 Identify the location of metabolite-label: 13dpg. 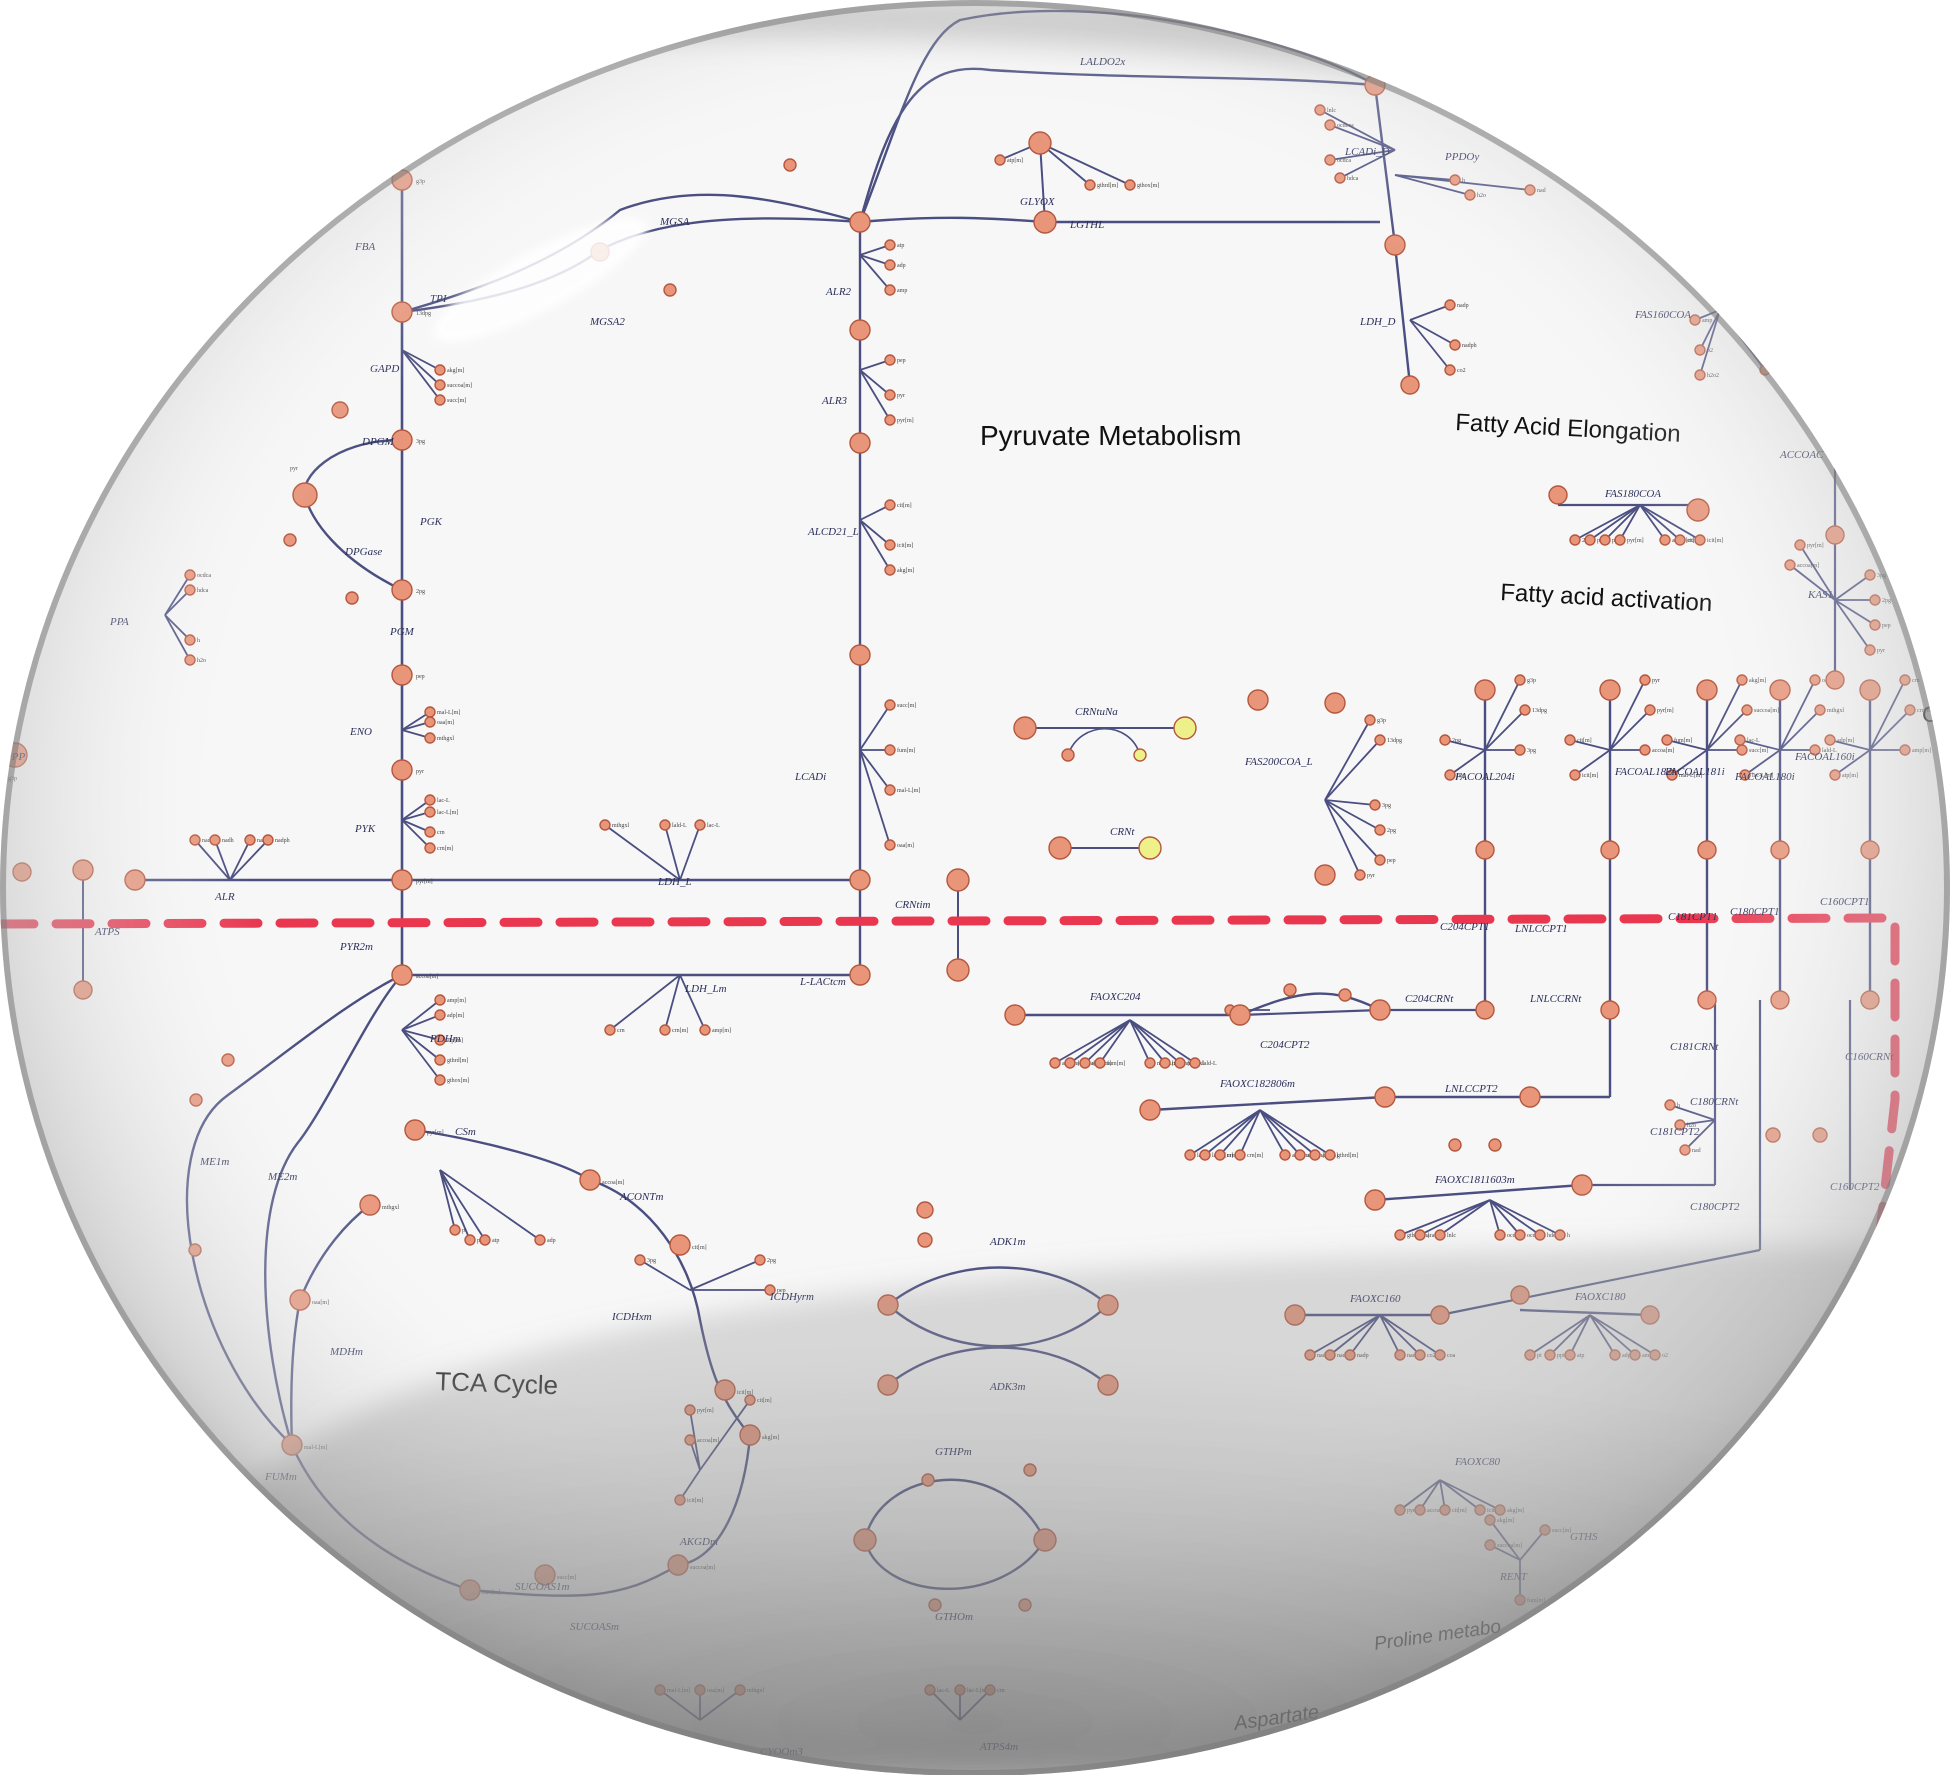
(1779, 371).